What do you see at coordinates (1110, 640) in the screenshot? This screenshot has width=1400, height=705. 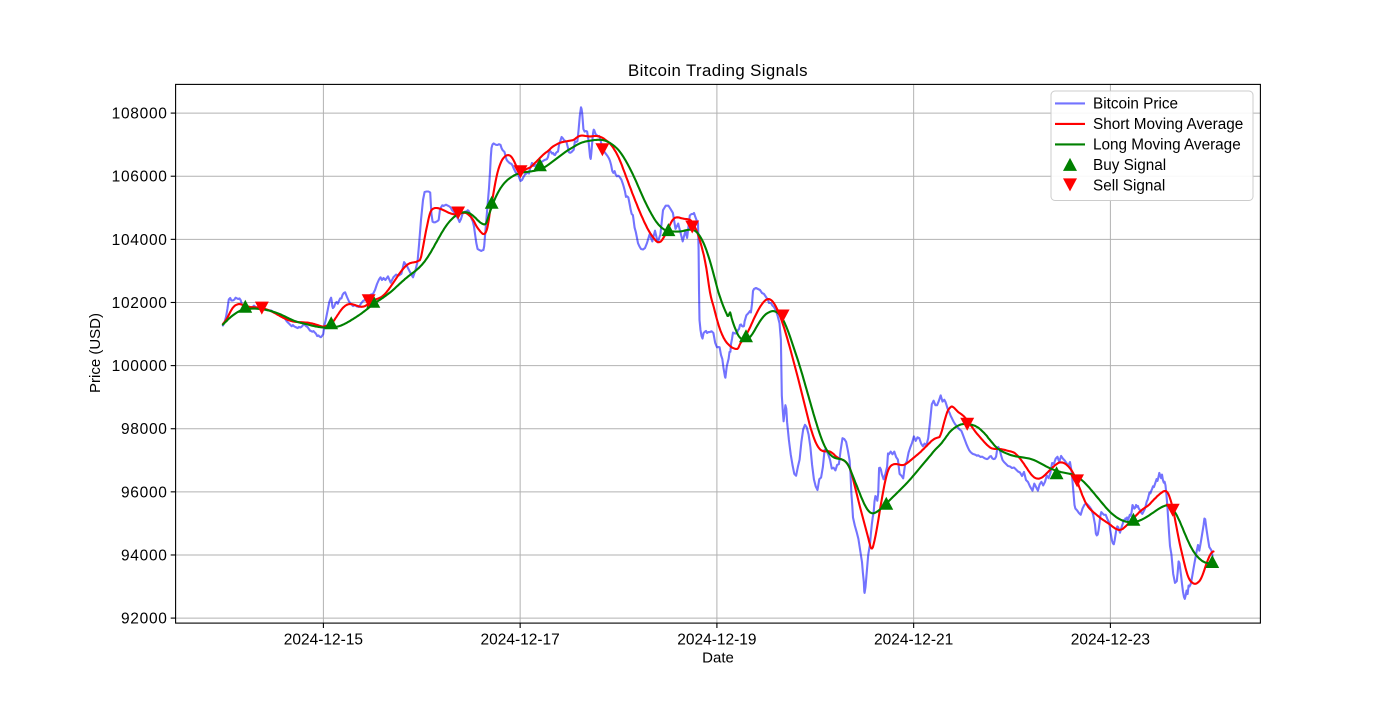 I see `svg-text: 2024-12-23` at bounding box center [1110, 640].